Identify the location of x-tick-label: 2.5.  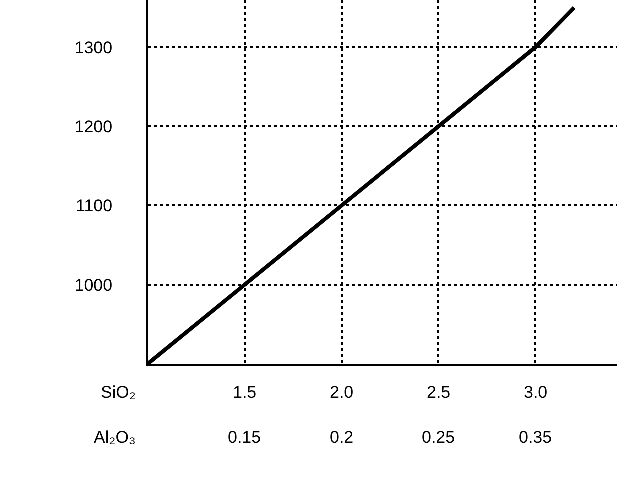
(439, 392).